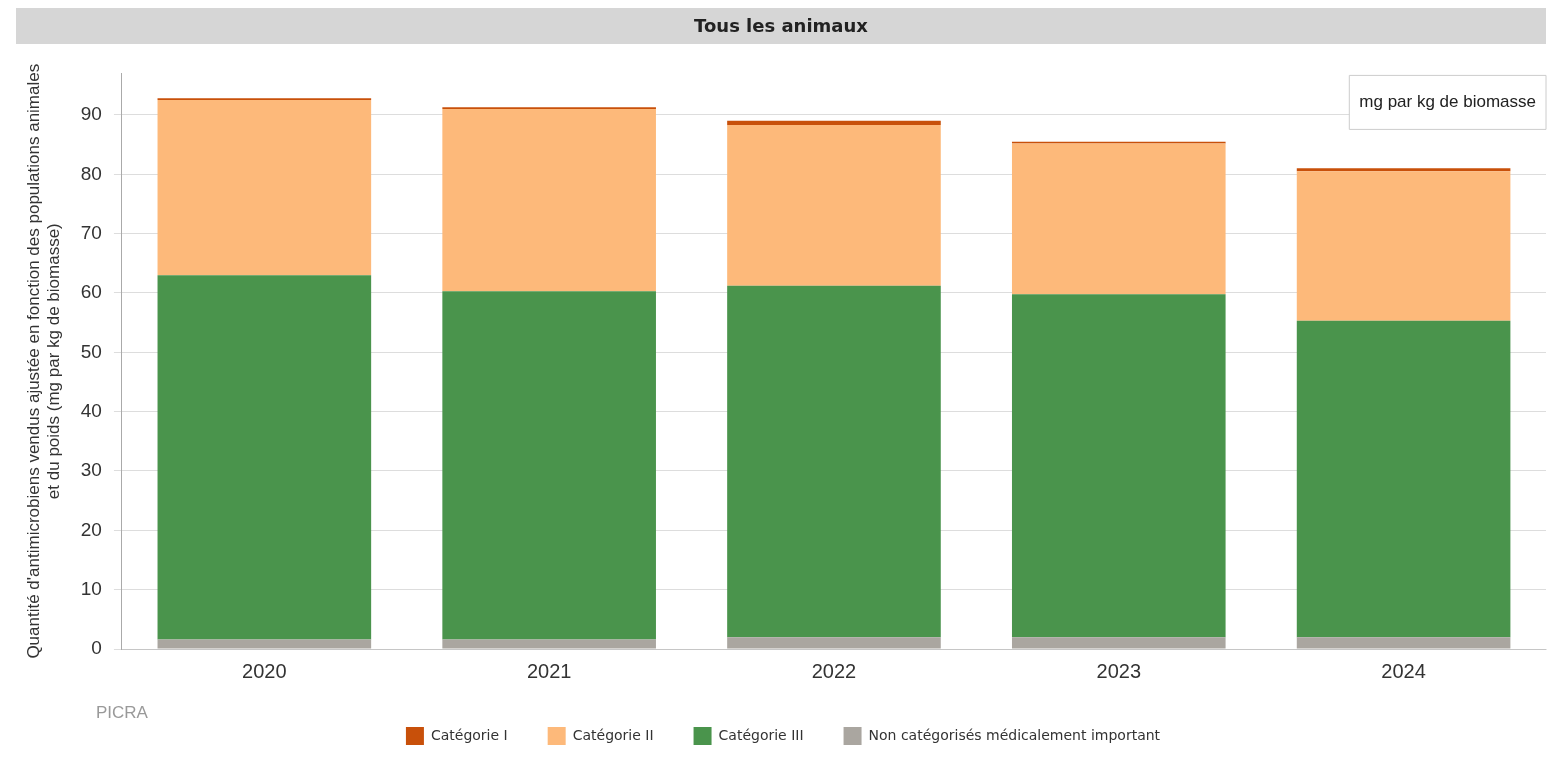 The image size is (1554, 771). What do you see at coordinates (264, 670) in the screenshot?
I see `x-tick-label: 2020` at bounding box center [264, 670].